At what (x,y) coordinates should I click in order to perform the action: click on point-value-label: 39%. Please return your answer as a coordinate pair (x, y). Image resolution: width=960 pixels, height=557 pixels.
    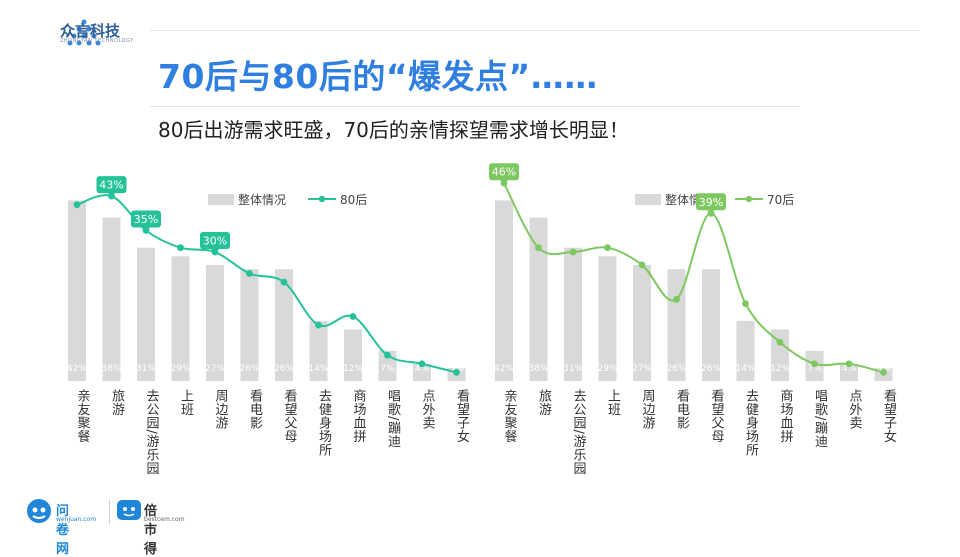
    Looking at the image, I should click on (711, 202).